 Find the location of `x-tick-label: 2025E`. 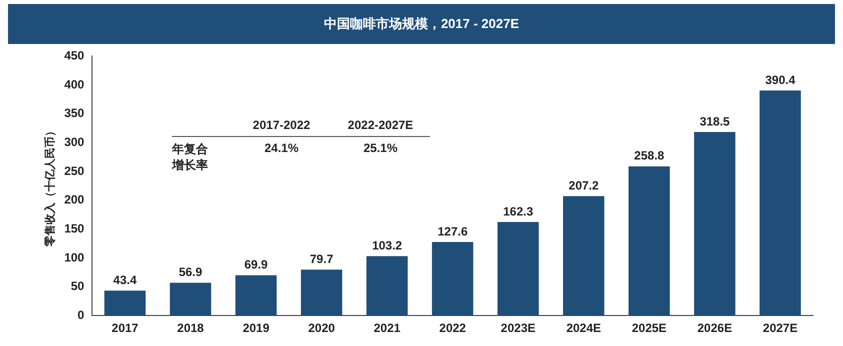

x-tick-label: 2025E is located at coordinates (649, 328).